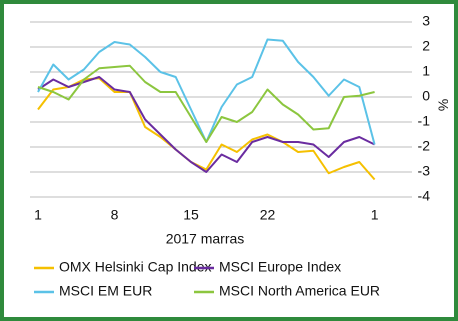 This screenshot has width=458, height=321. I want to click on legend-label: OMX Helsinki Cap Index, so click(135, 267).